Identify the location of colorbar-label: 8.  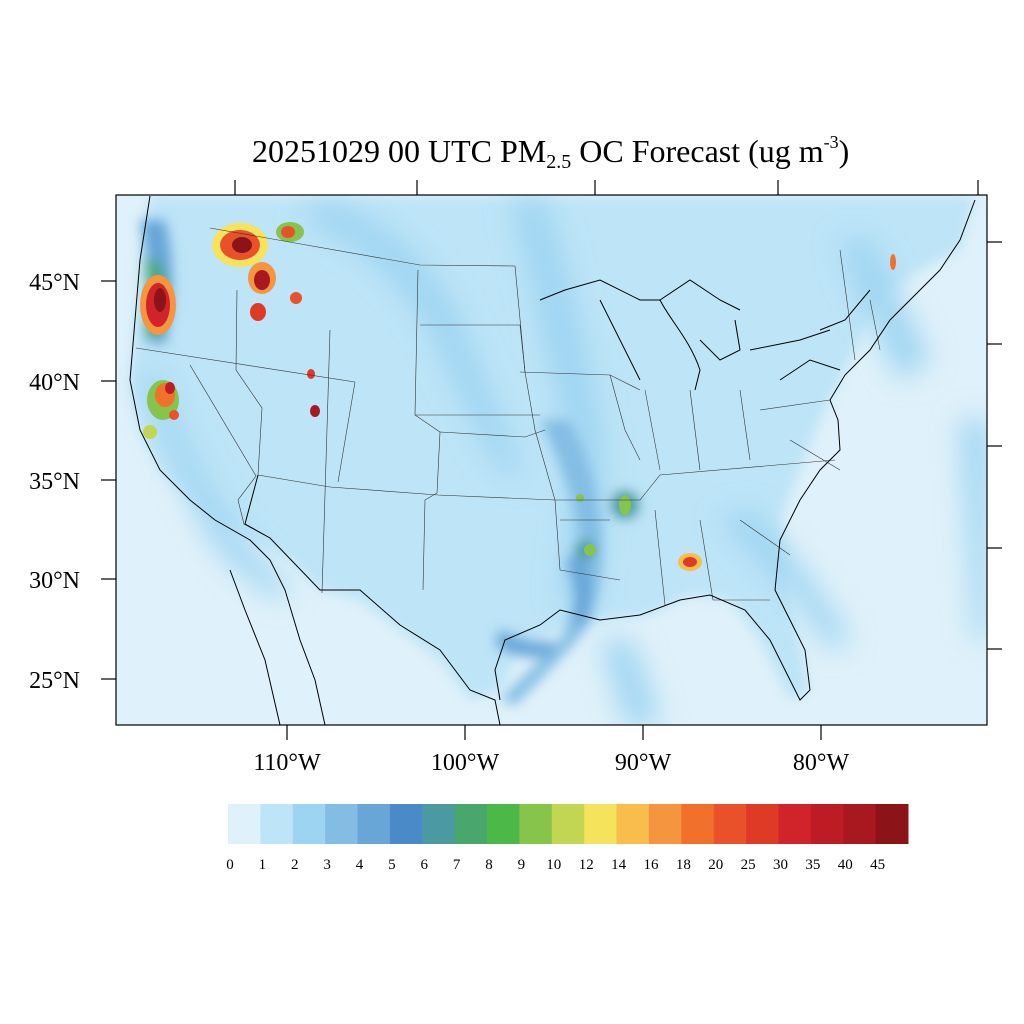
(489, 865).